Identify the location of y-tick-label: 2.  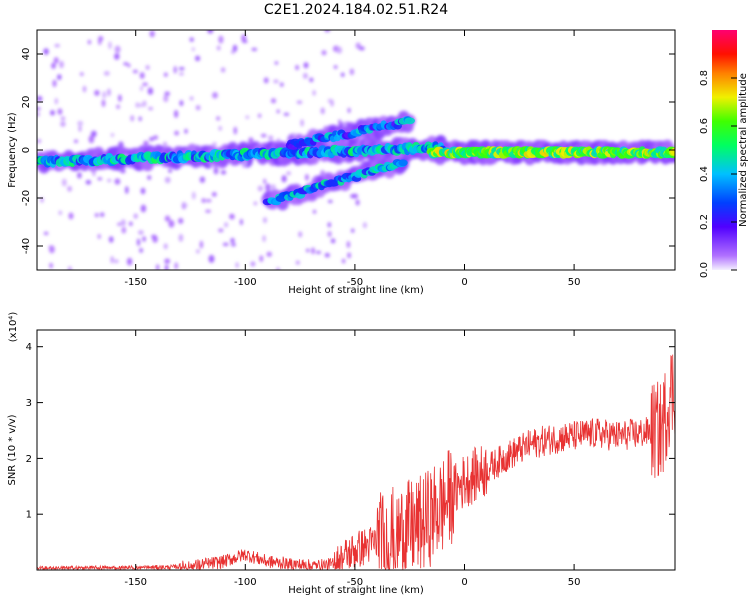
(29, 459).